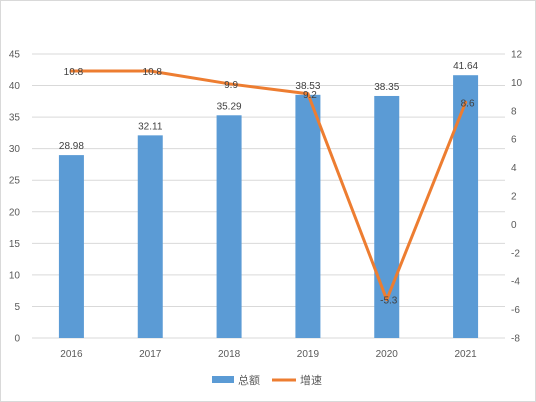  What do you see at coordinates (517, 55) in the screenshot?
I see `right-tick-label: 12` at bounding box center [517, 55].